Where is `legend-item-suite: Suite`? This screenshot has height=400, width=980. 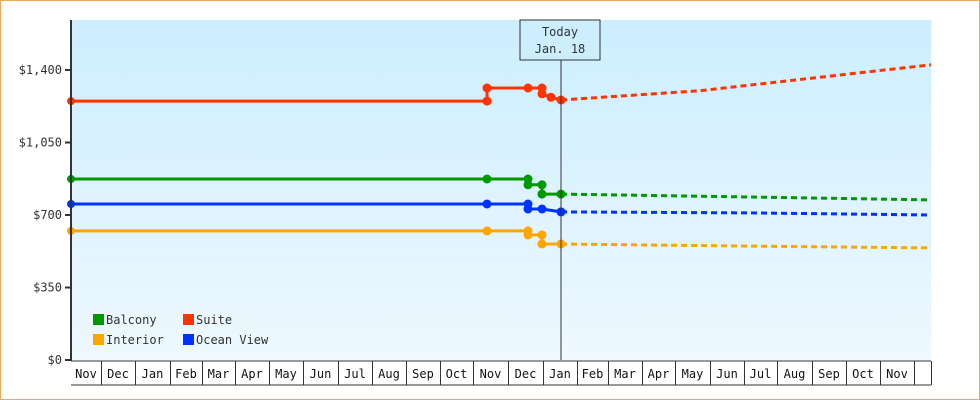
legend-item-suite: Suite is located at coordinates (207, 320).